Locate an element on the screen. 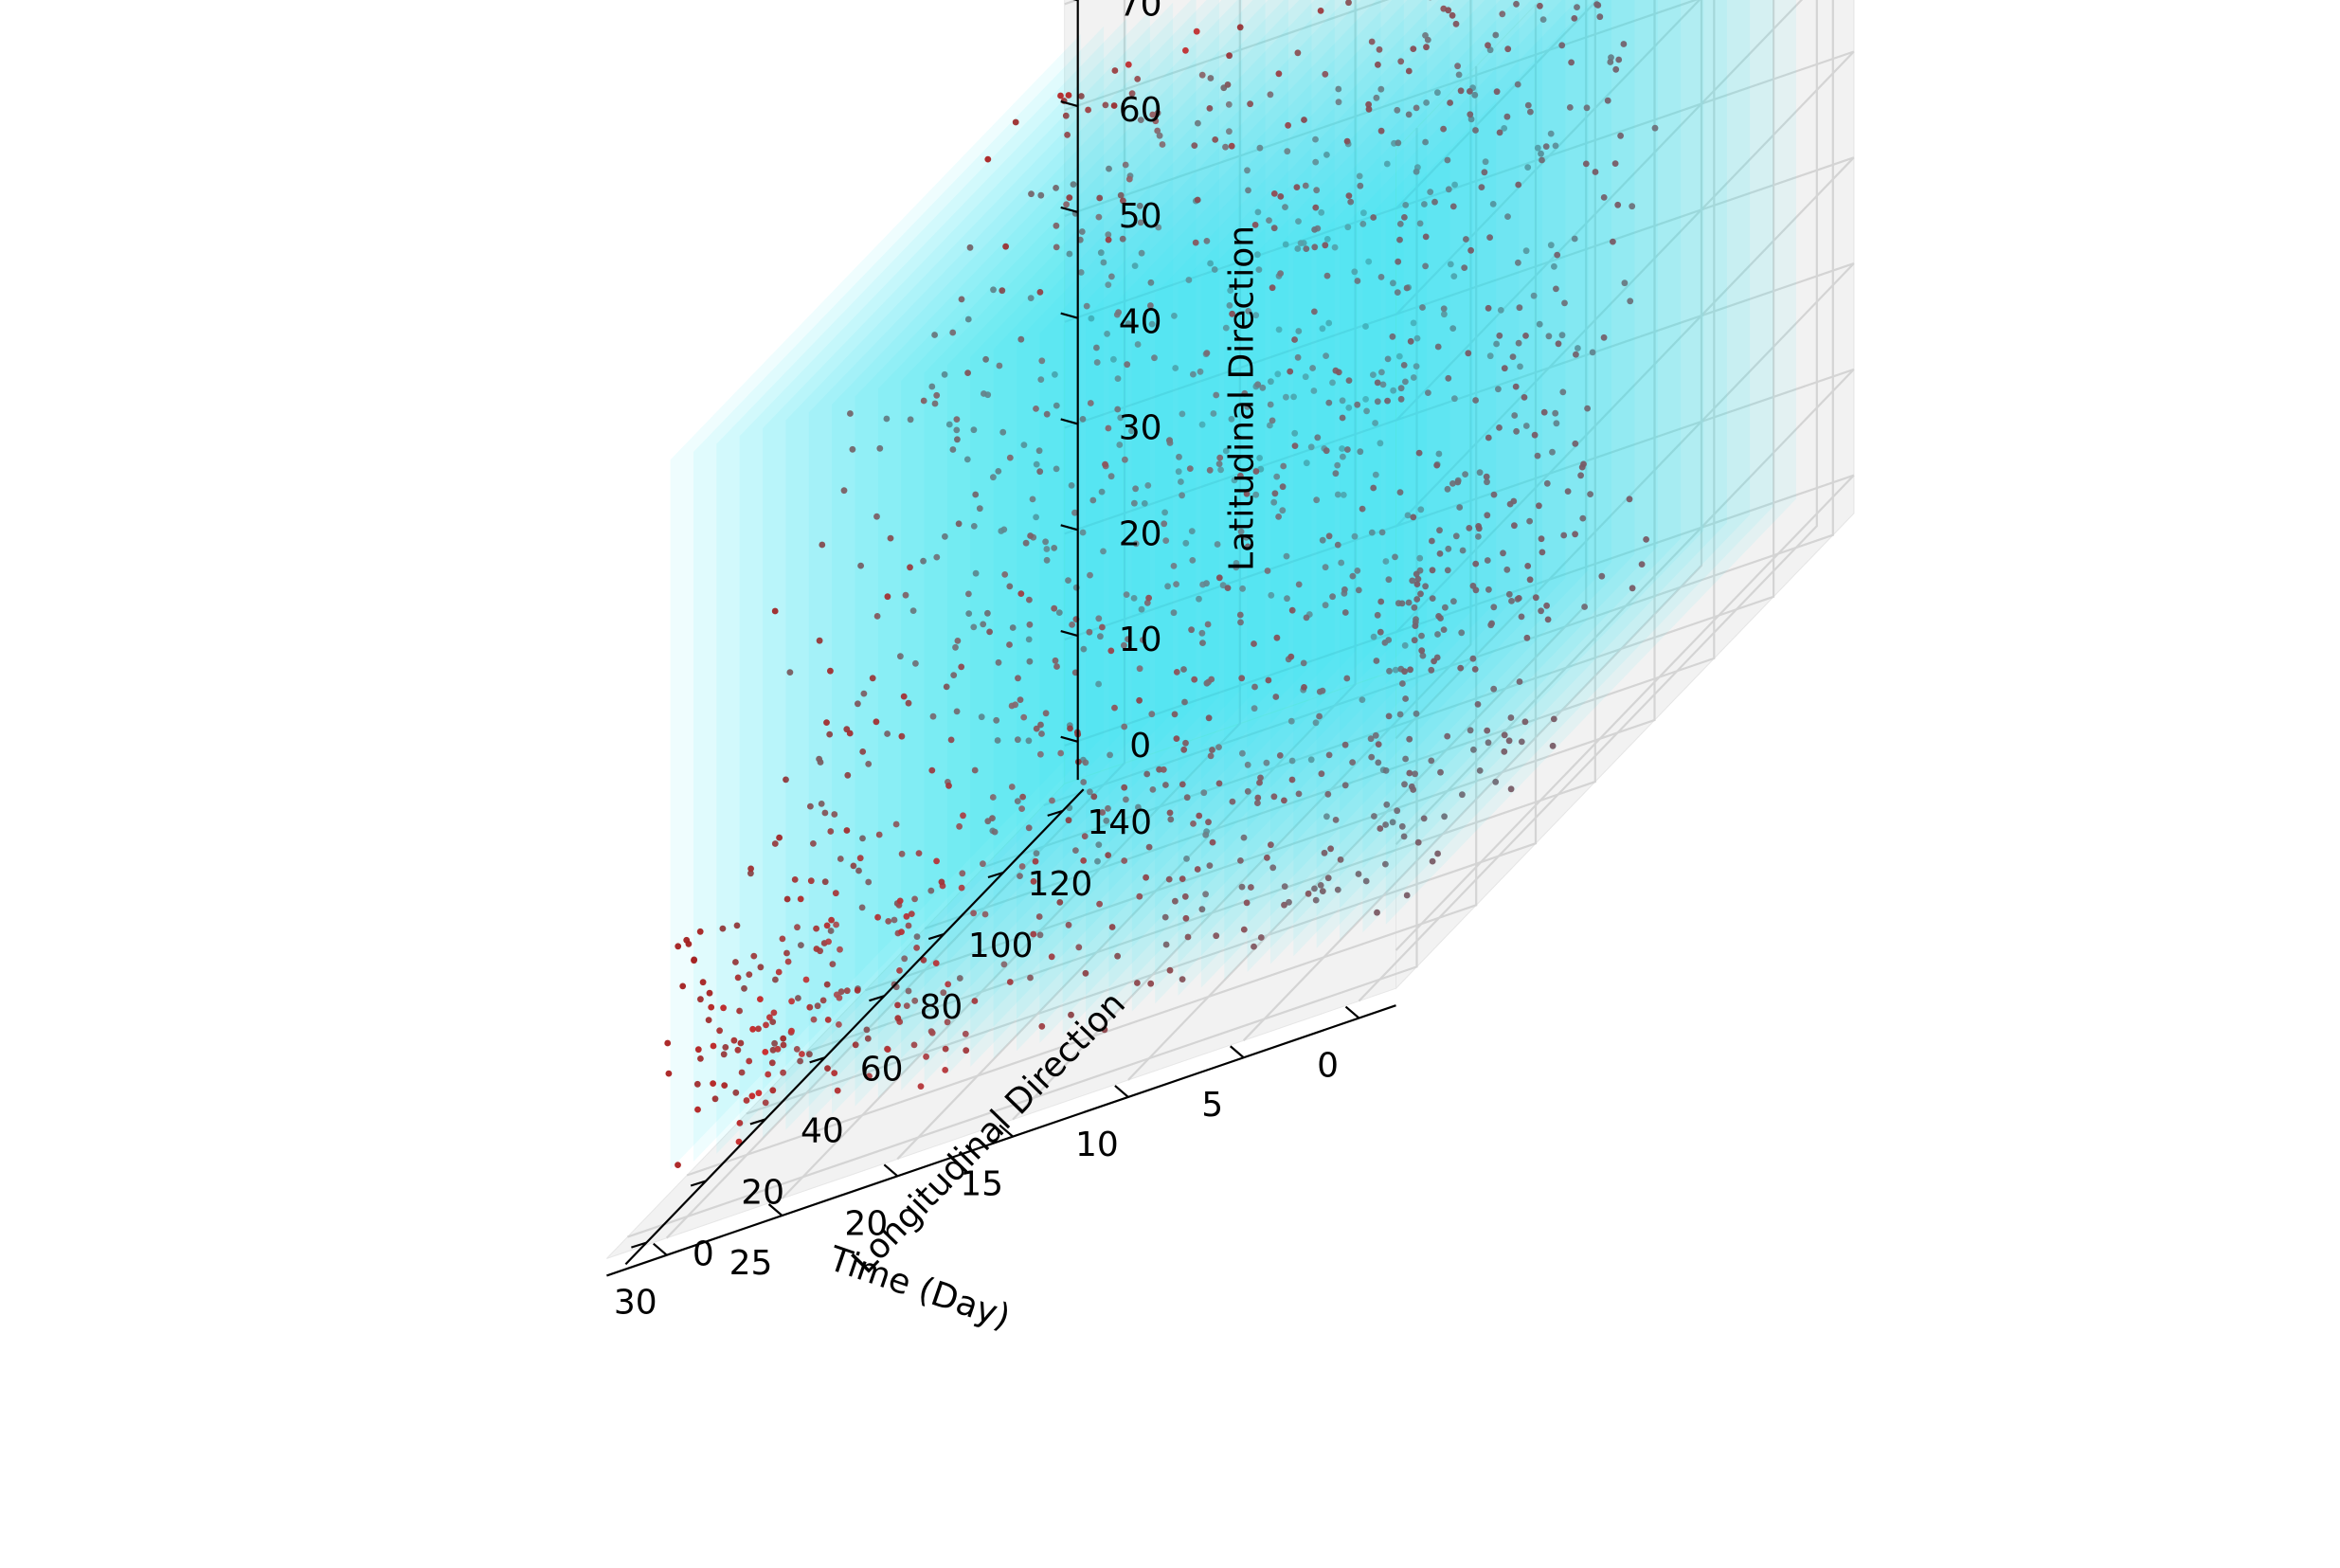 The width and height of the screenshot is (2340, 1568). z-tick-label: 20 is located at coordinates (1140, 533).